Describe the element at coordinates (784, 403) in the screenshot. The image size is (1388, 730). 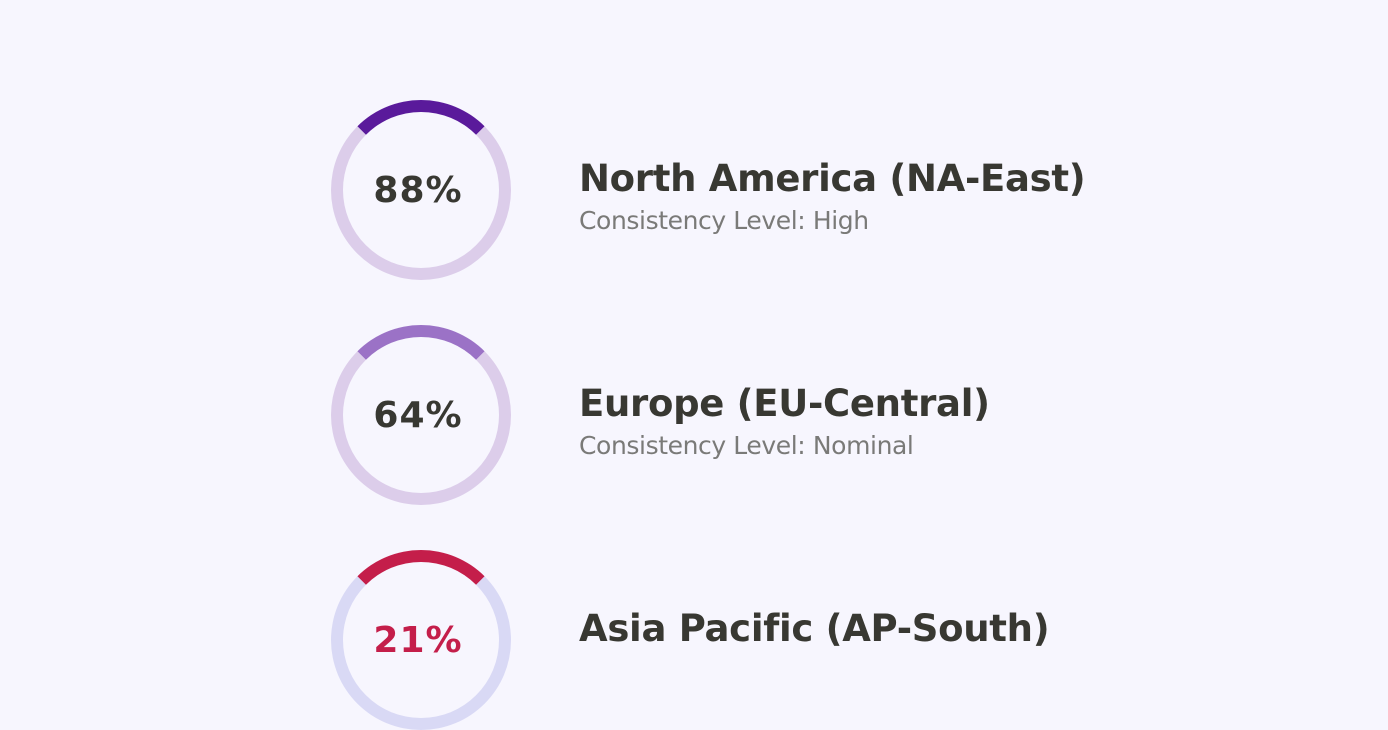
I see `region-title: Europe (EU-Central)` at that location.